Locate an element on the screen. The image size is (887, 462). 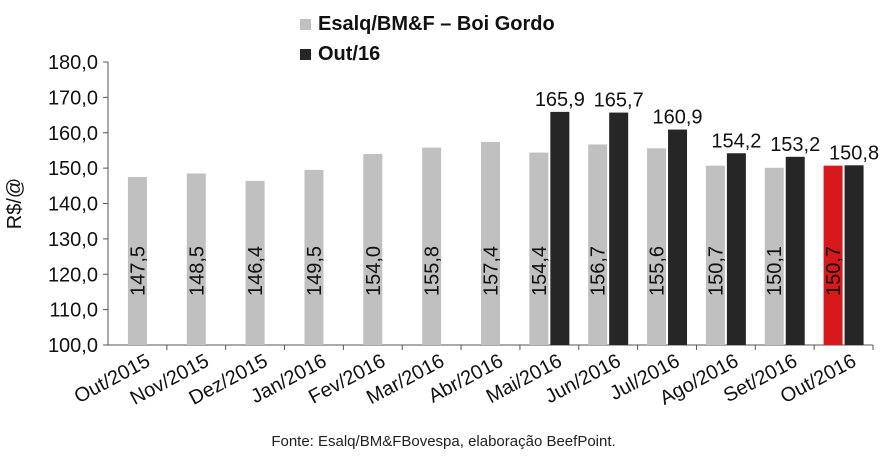
legend-item-out16-label: Out/16 is located at coordinates (349, 54).